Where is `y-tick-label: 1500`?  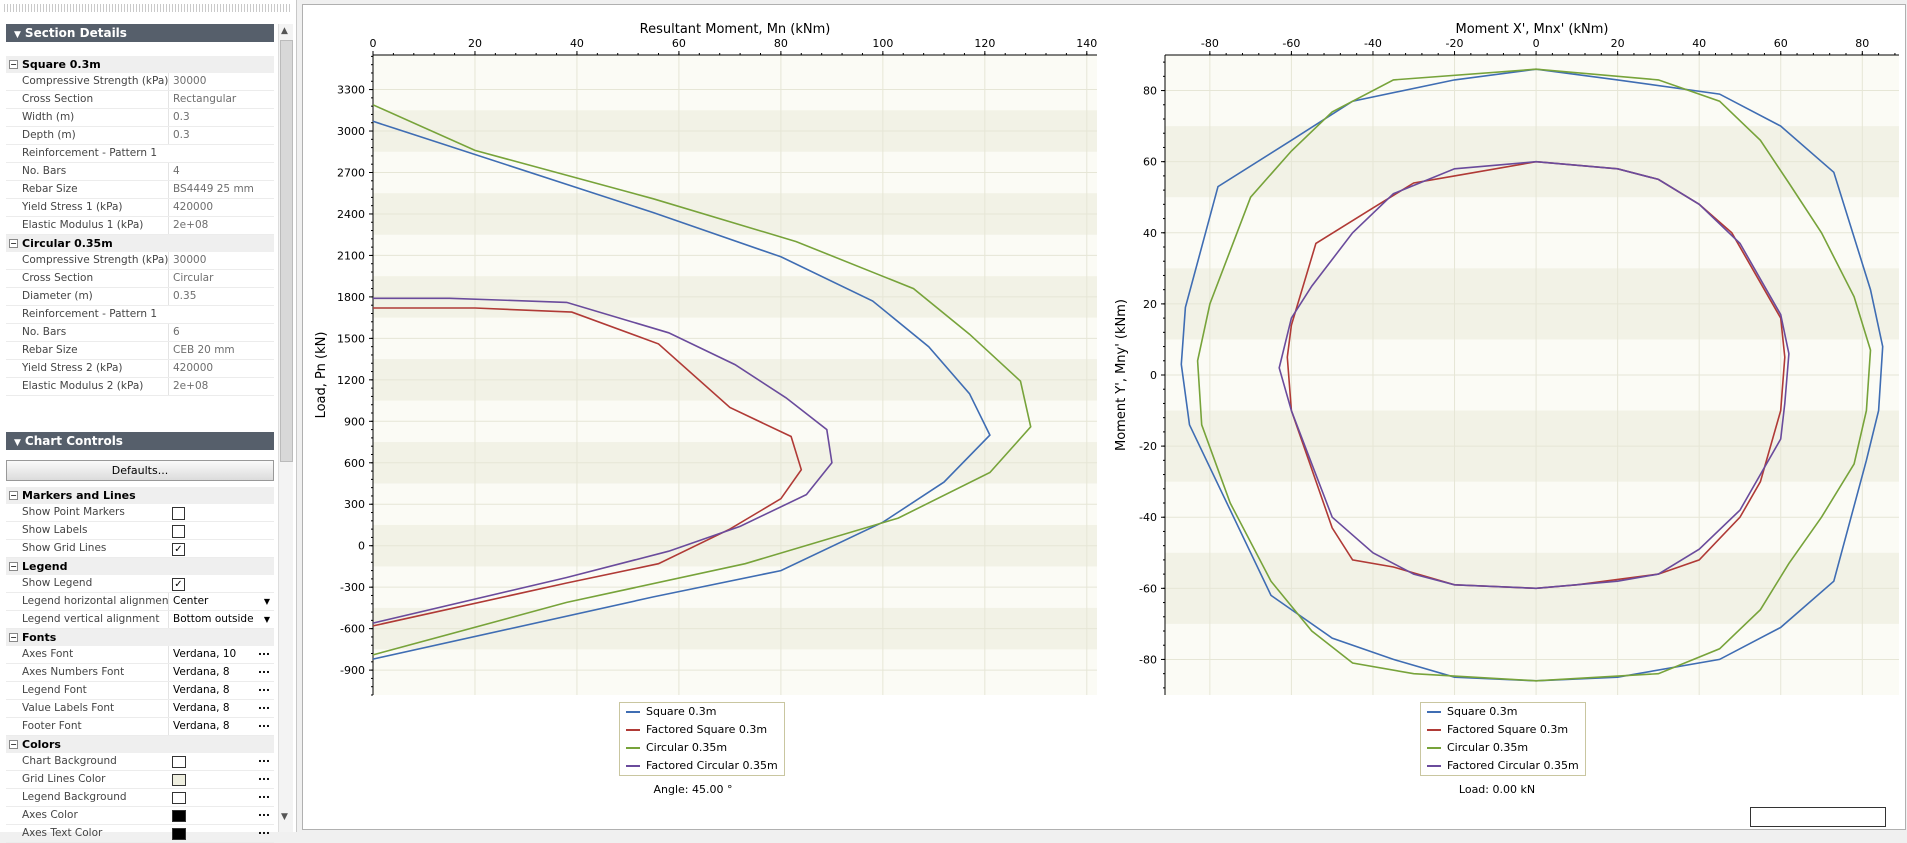
y-tick-label: 1500 is located at coordinates (351, 338).